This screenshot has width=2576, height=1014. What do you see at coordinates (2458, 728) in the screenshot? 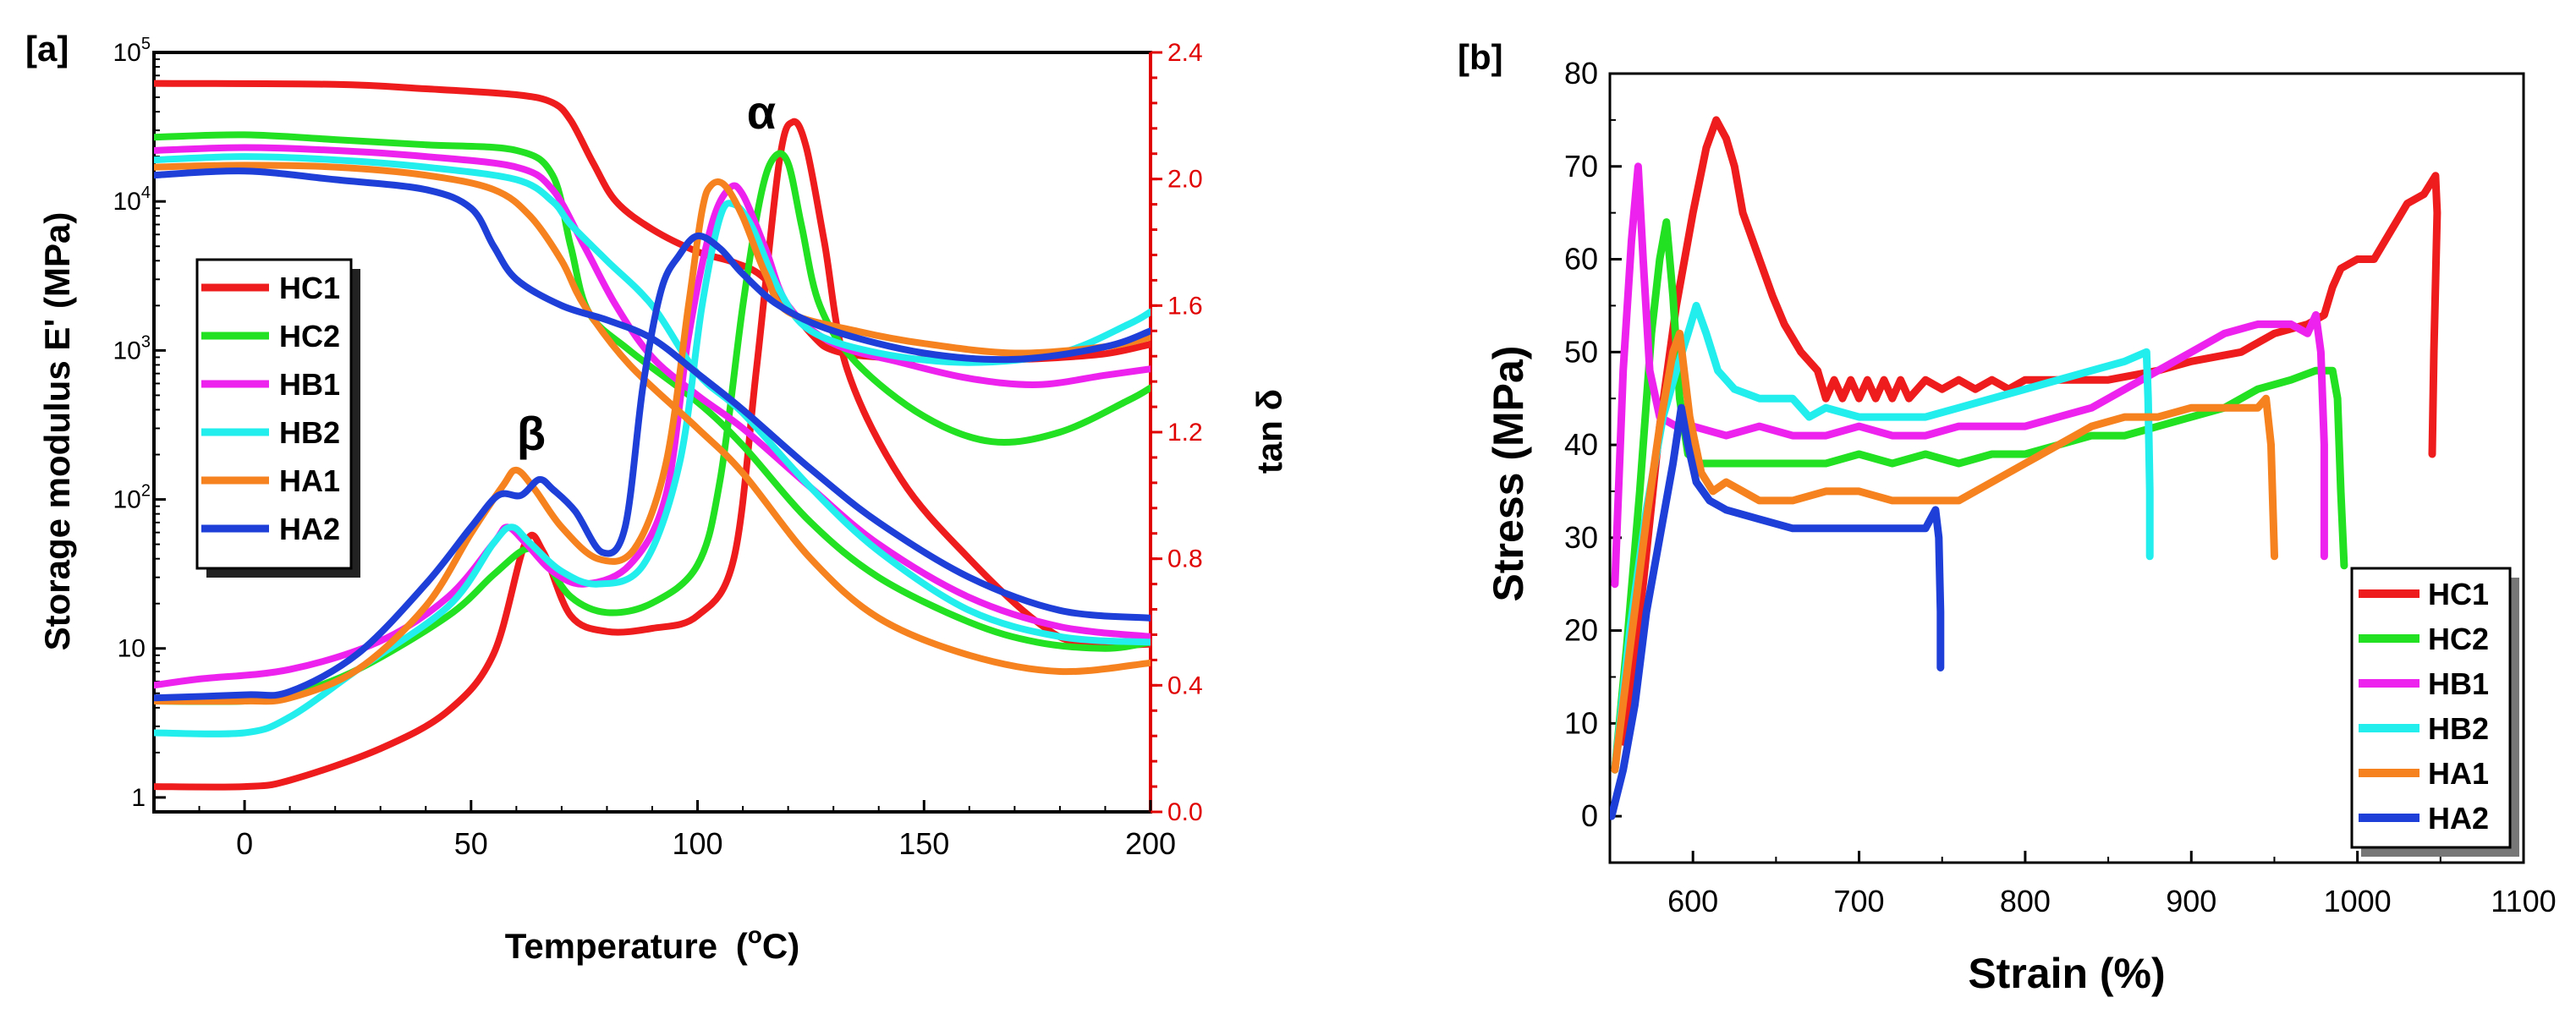
I see `legend-label-b: HB2` at bounding box center [2458, 728].